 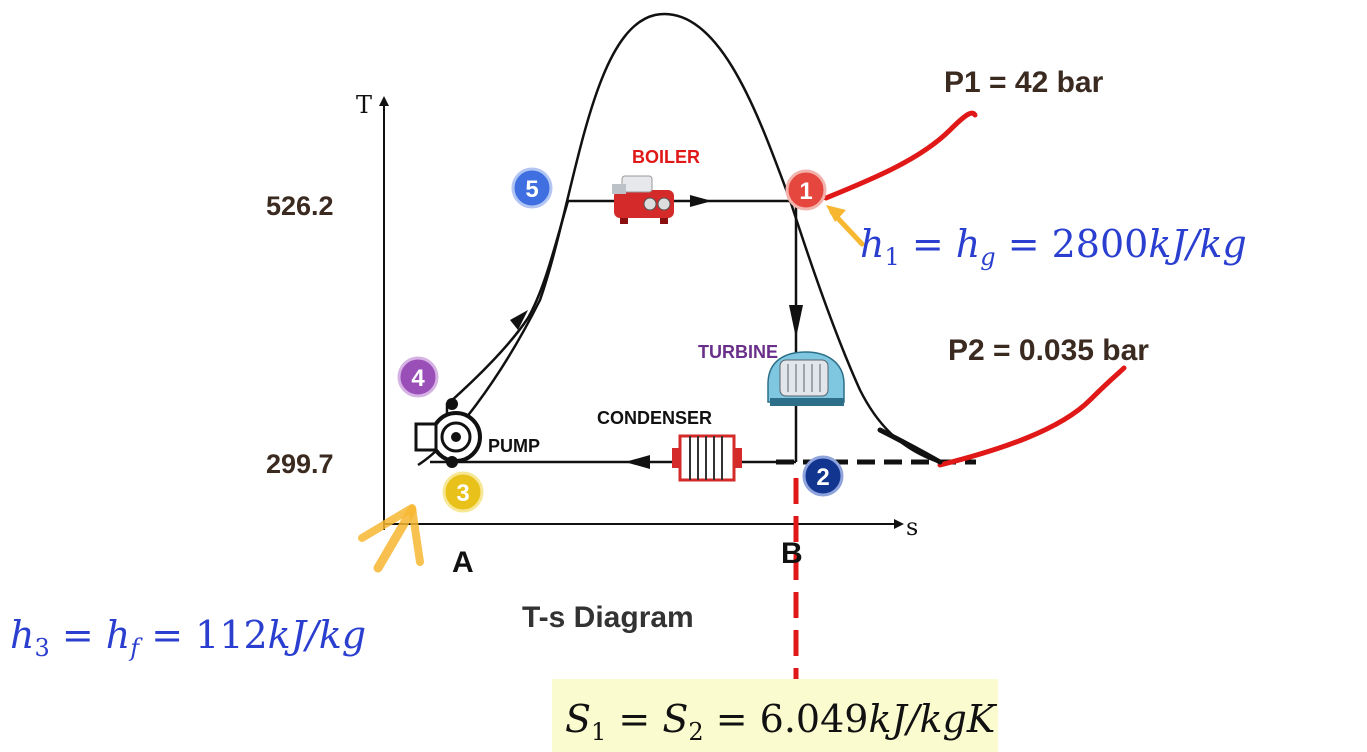 What do you see at coordinates (912, 527) in the screenshot?
I see `s-axis-label: s` at bounding box center [912, 527].